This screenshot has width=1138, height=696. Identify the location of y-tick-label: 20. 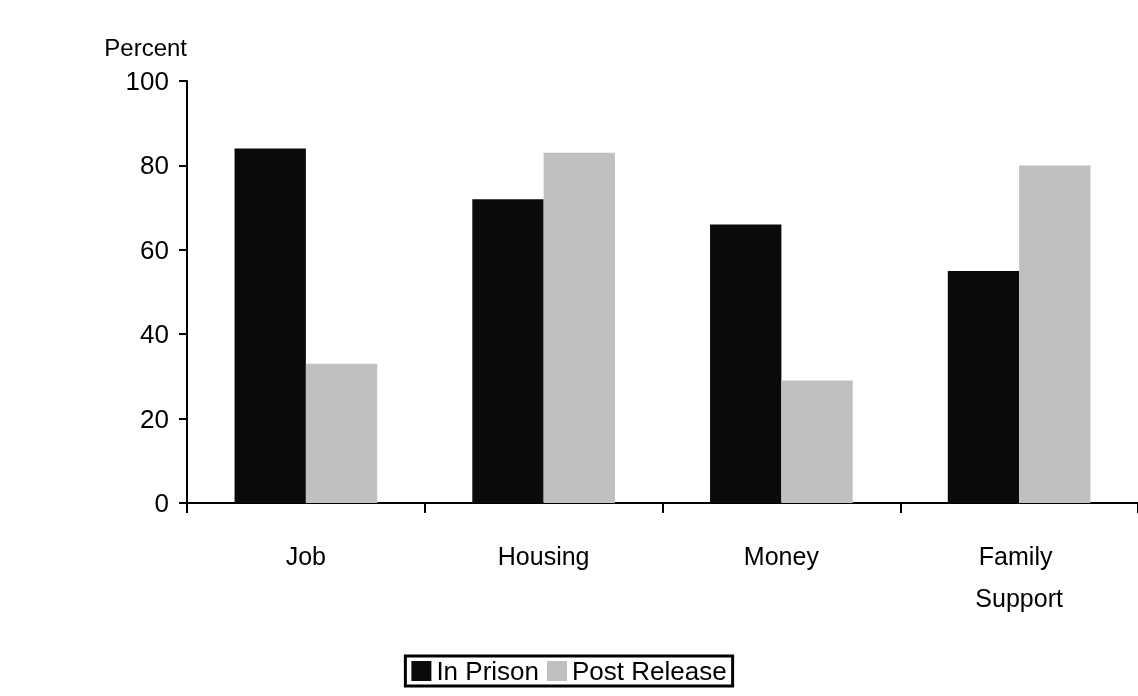
(154, 418).